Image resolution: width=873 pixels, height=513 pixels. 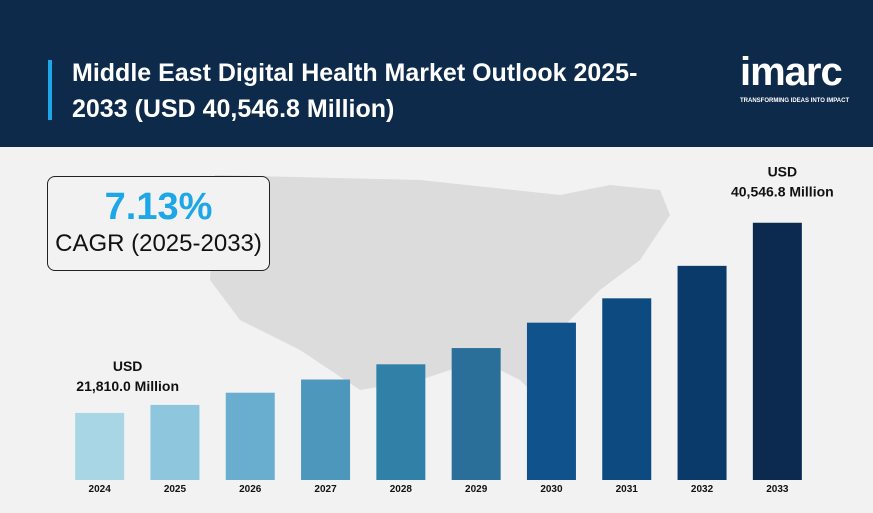 What do you see at coordinates (401, 489) in the screenshot?
I see `x-tick-label: 2028` at bounding box center [401, 489].